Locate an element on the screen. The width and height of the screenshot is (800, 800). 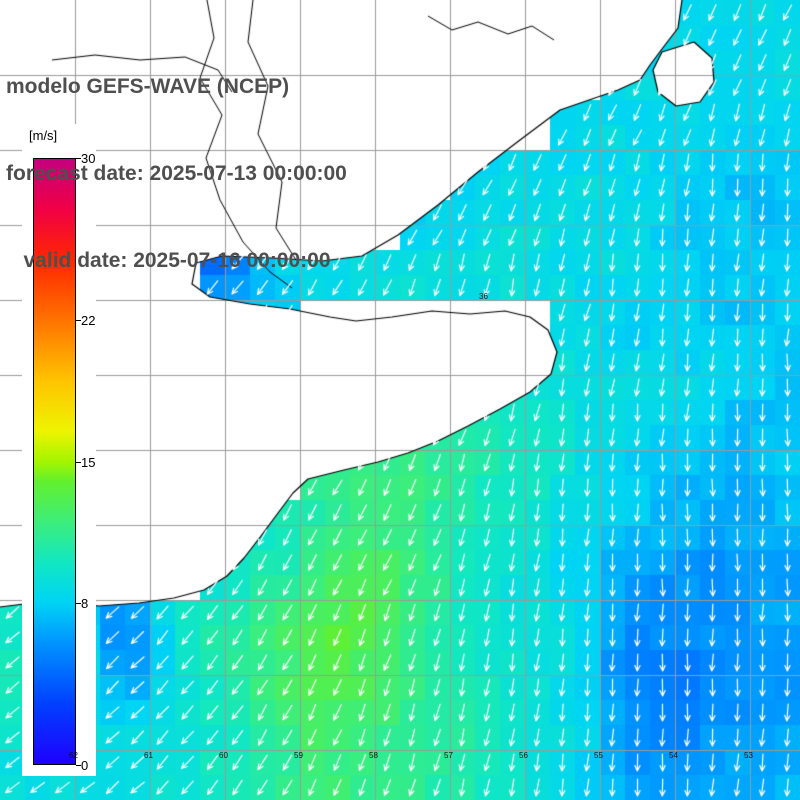
longitude-label: 62 is located at coordinates (73, 755).